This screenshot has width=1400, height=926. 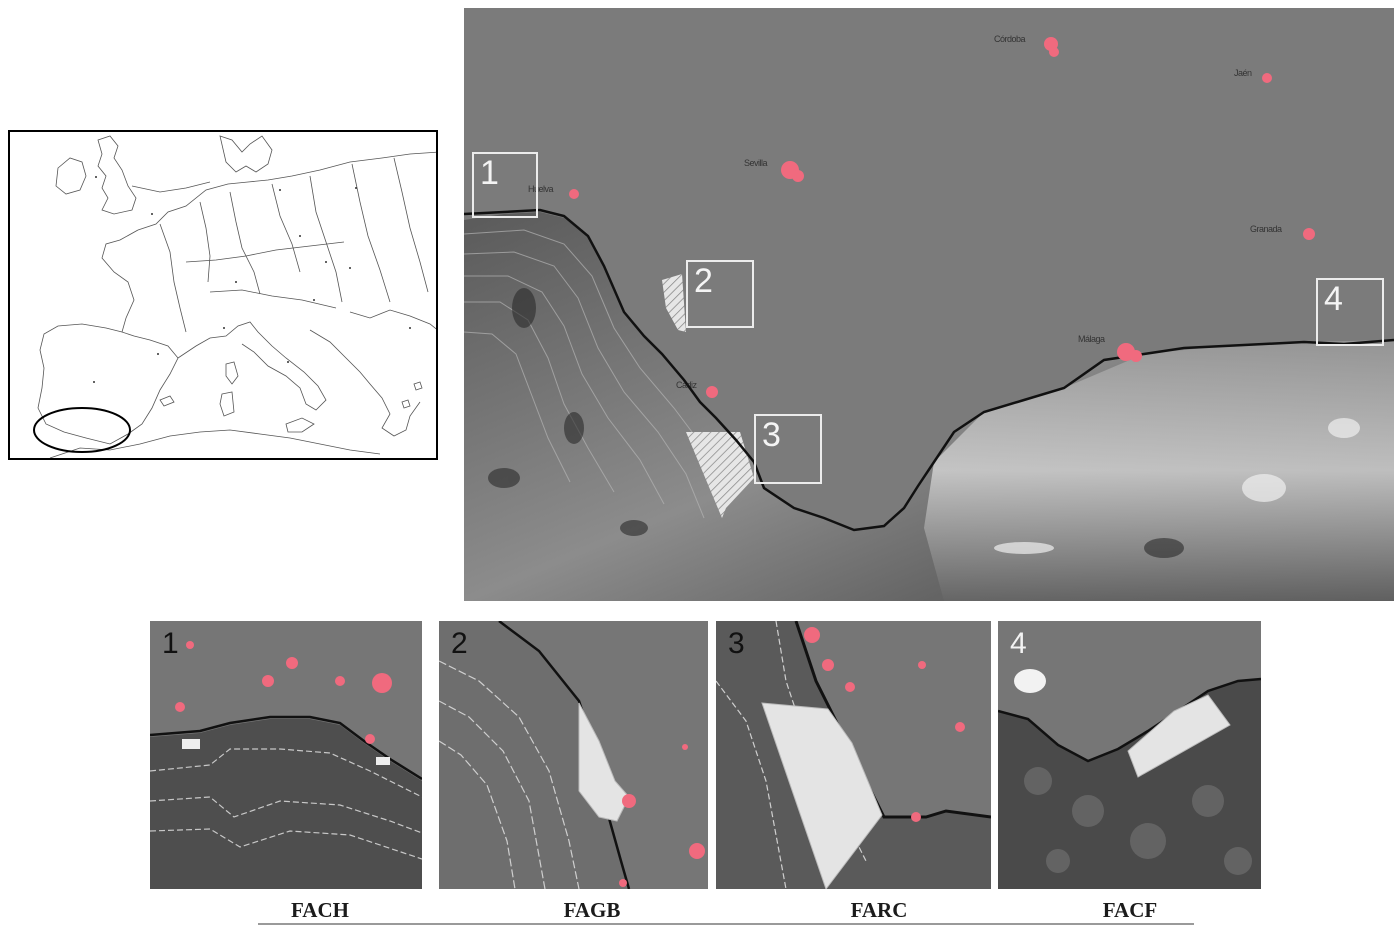 I want to click on panel-number: 1, so click(x=170, y=643).